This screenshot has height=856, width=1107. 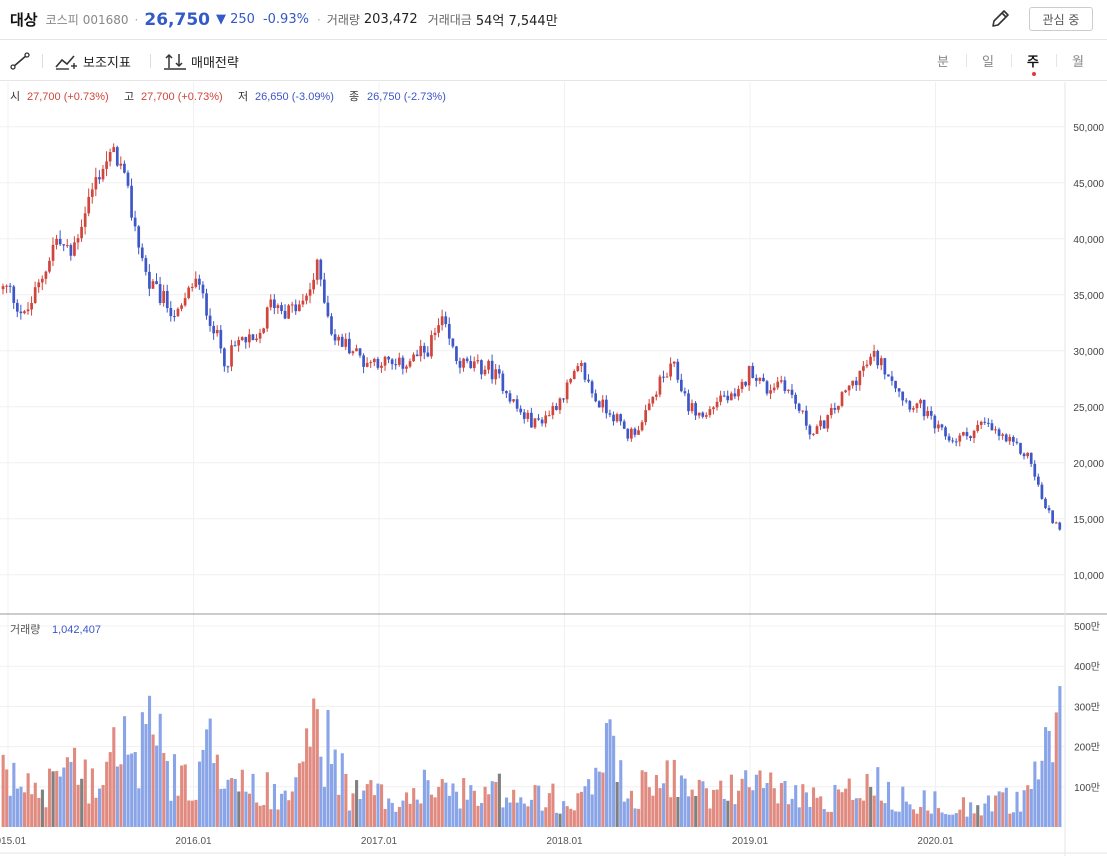 I want to click on volume-tick-label: 200만, so click(x=1087, y=748).